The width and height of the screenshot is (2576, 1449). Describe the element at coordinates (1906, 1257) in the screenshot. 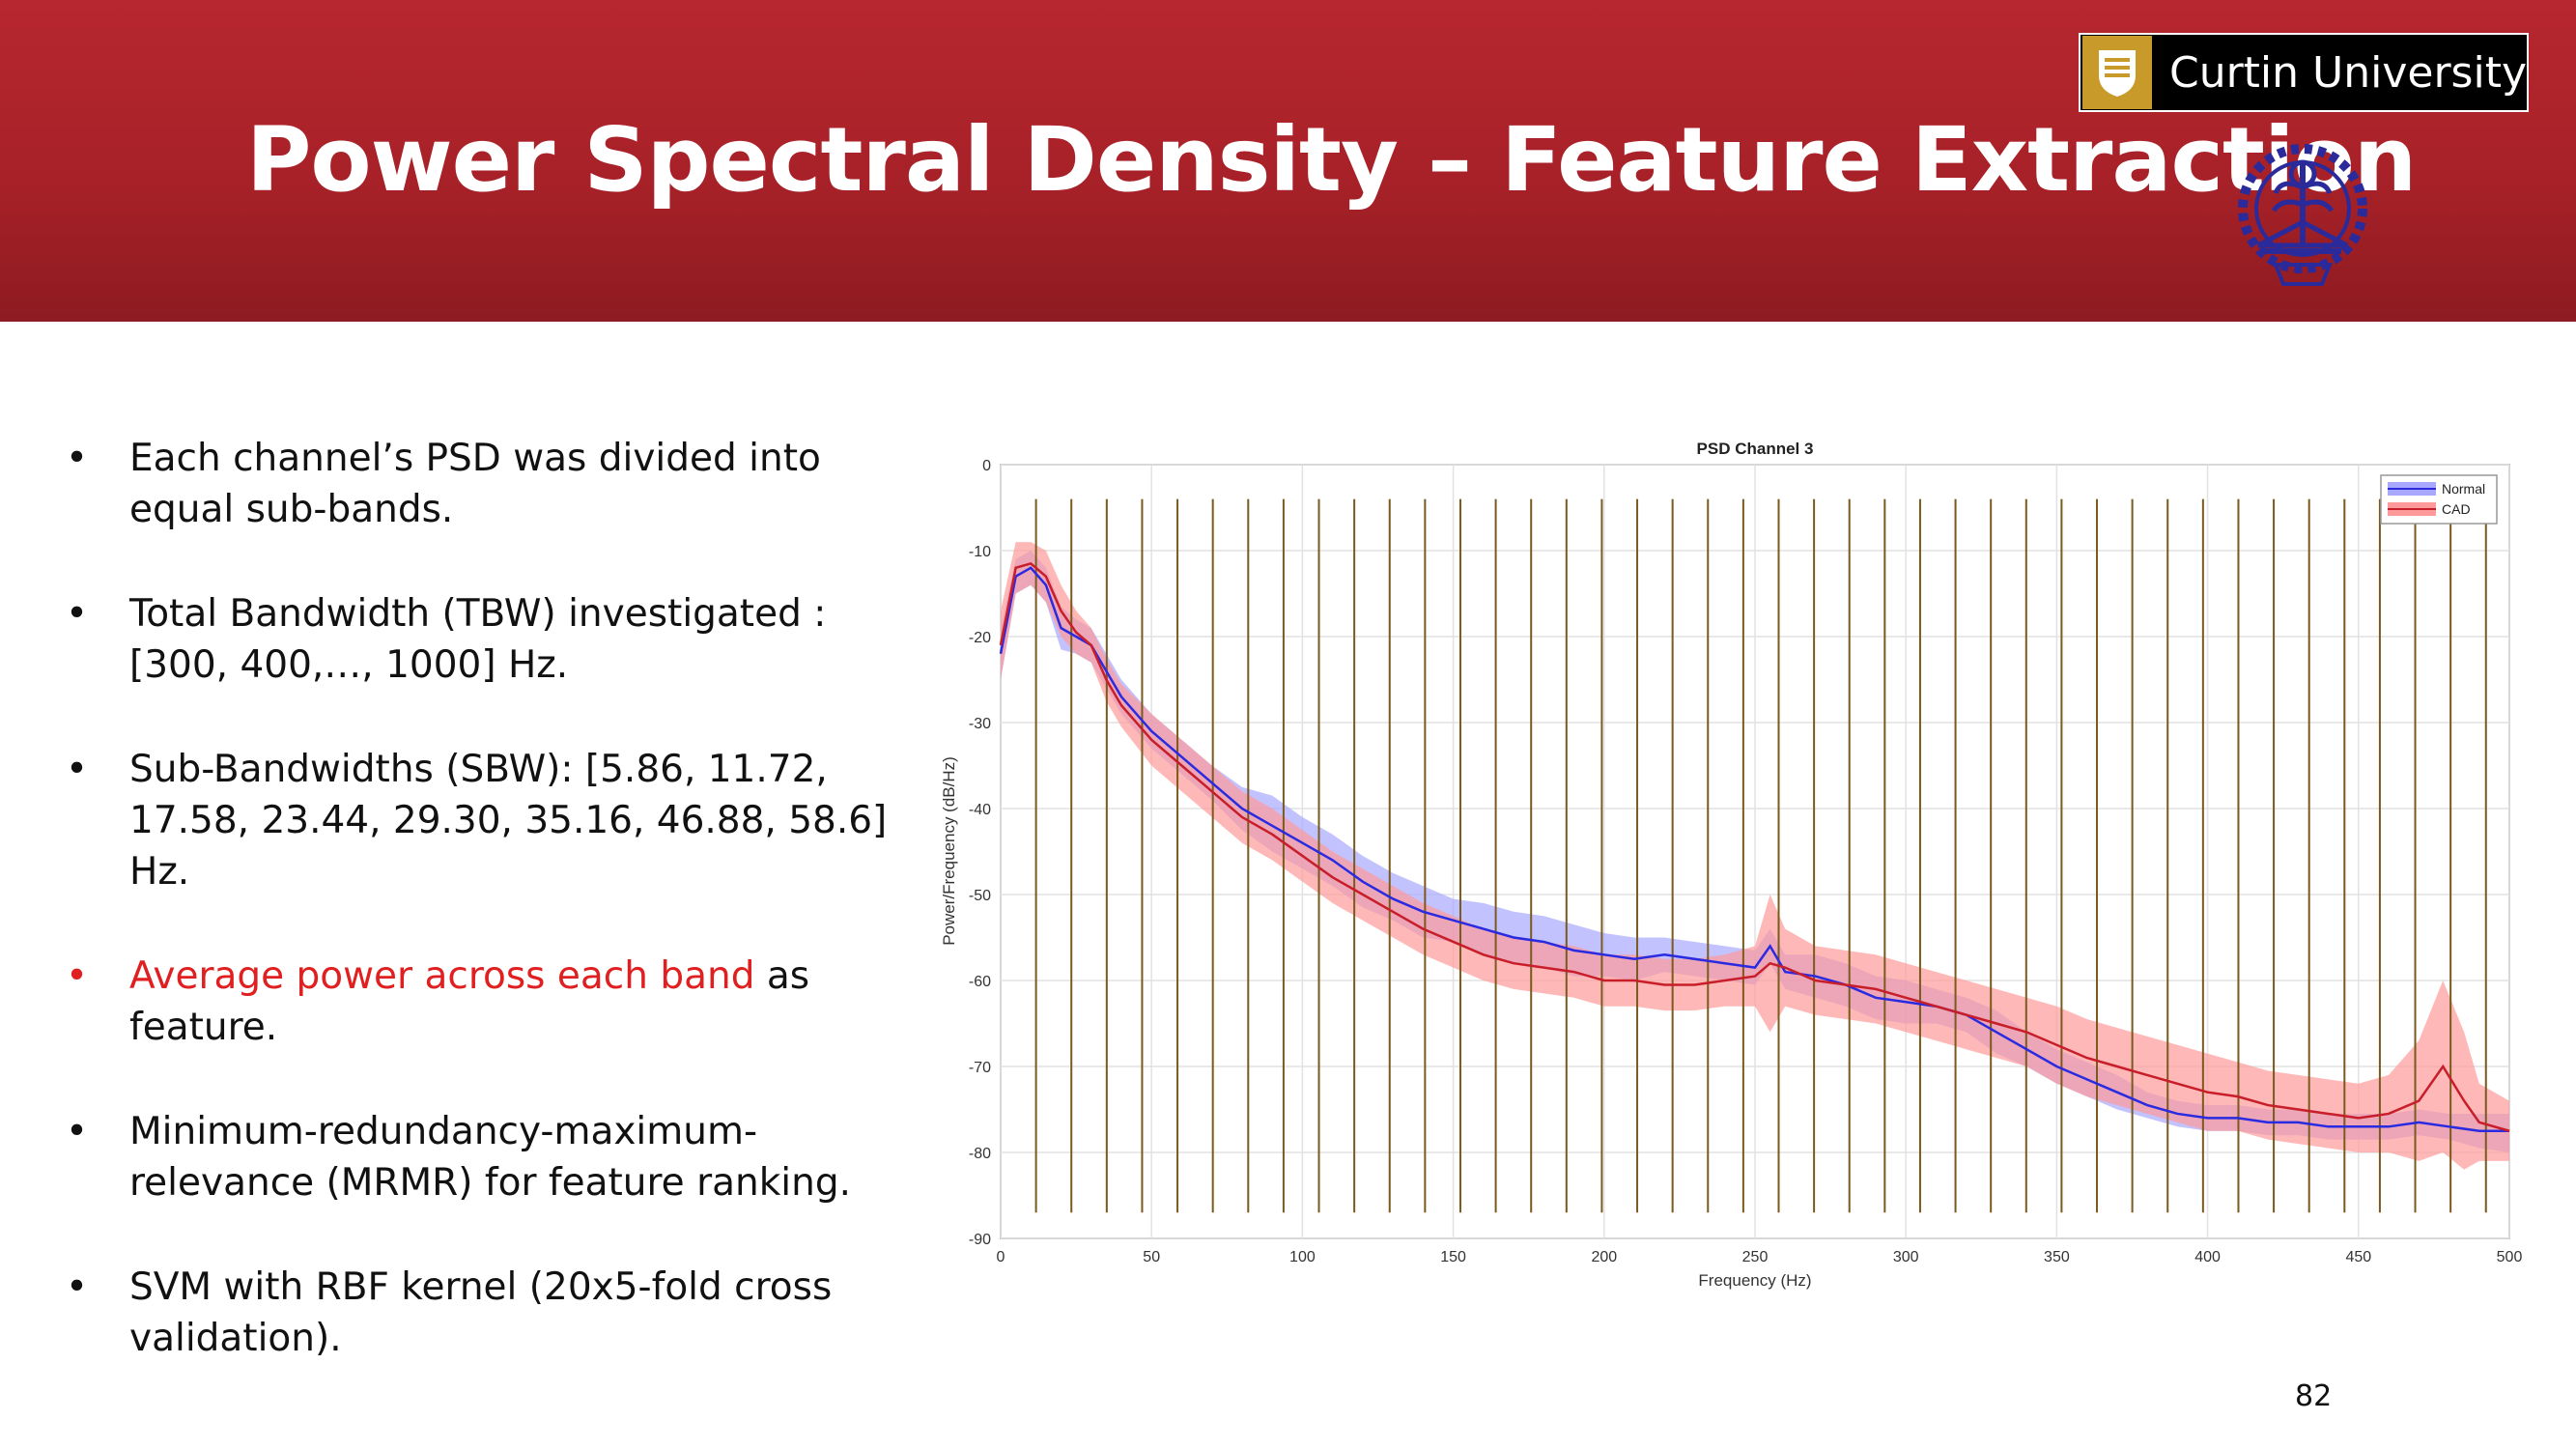

I see `x-tick-label: 300` at that location.